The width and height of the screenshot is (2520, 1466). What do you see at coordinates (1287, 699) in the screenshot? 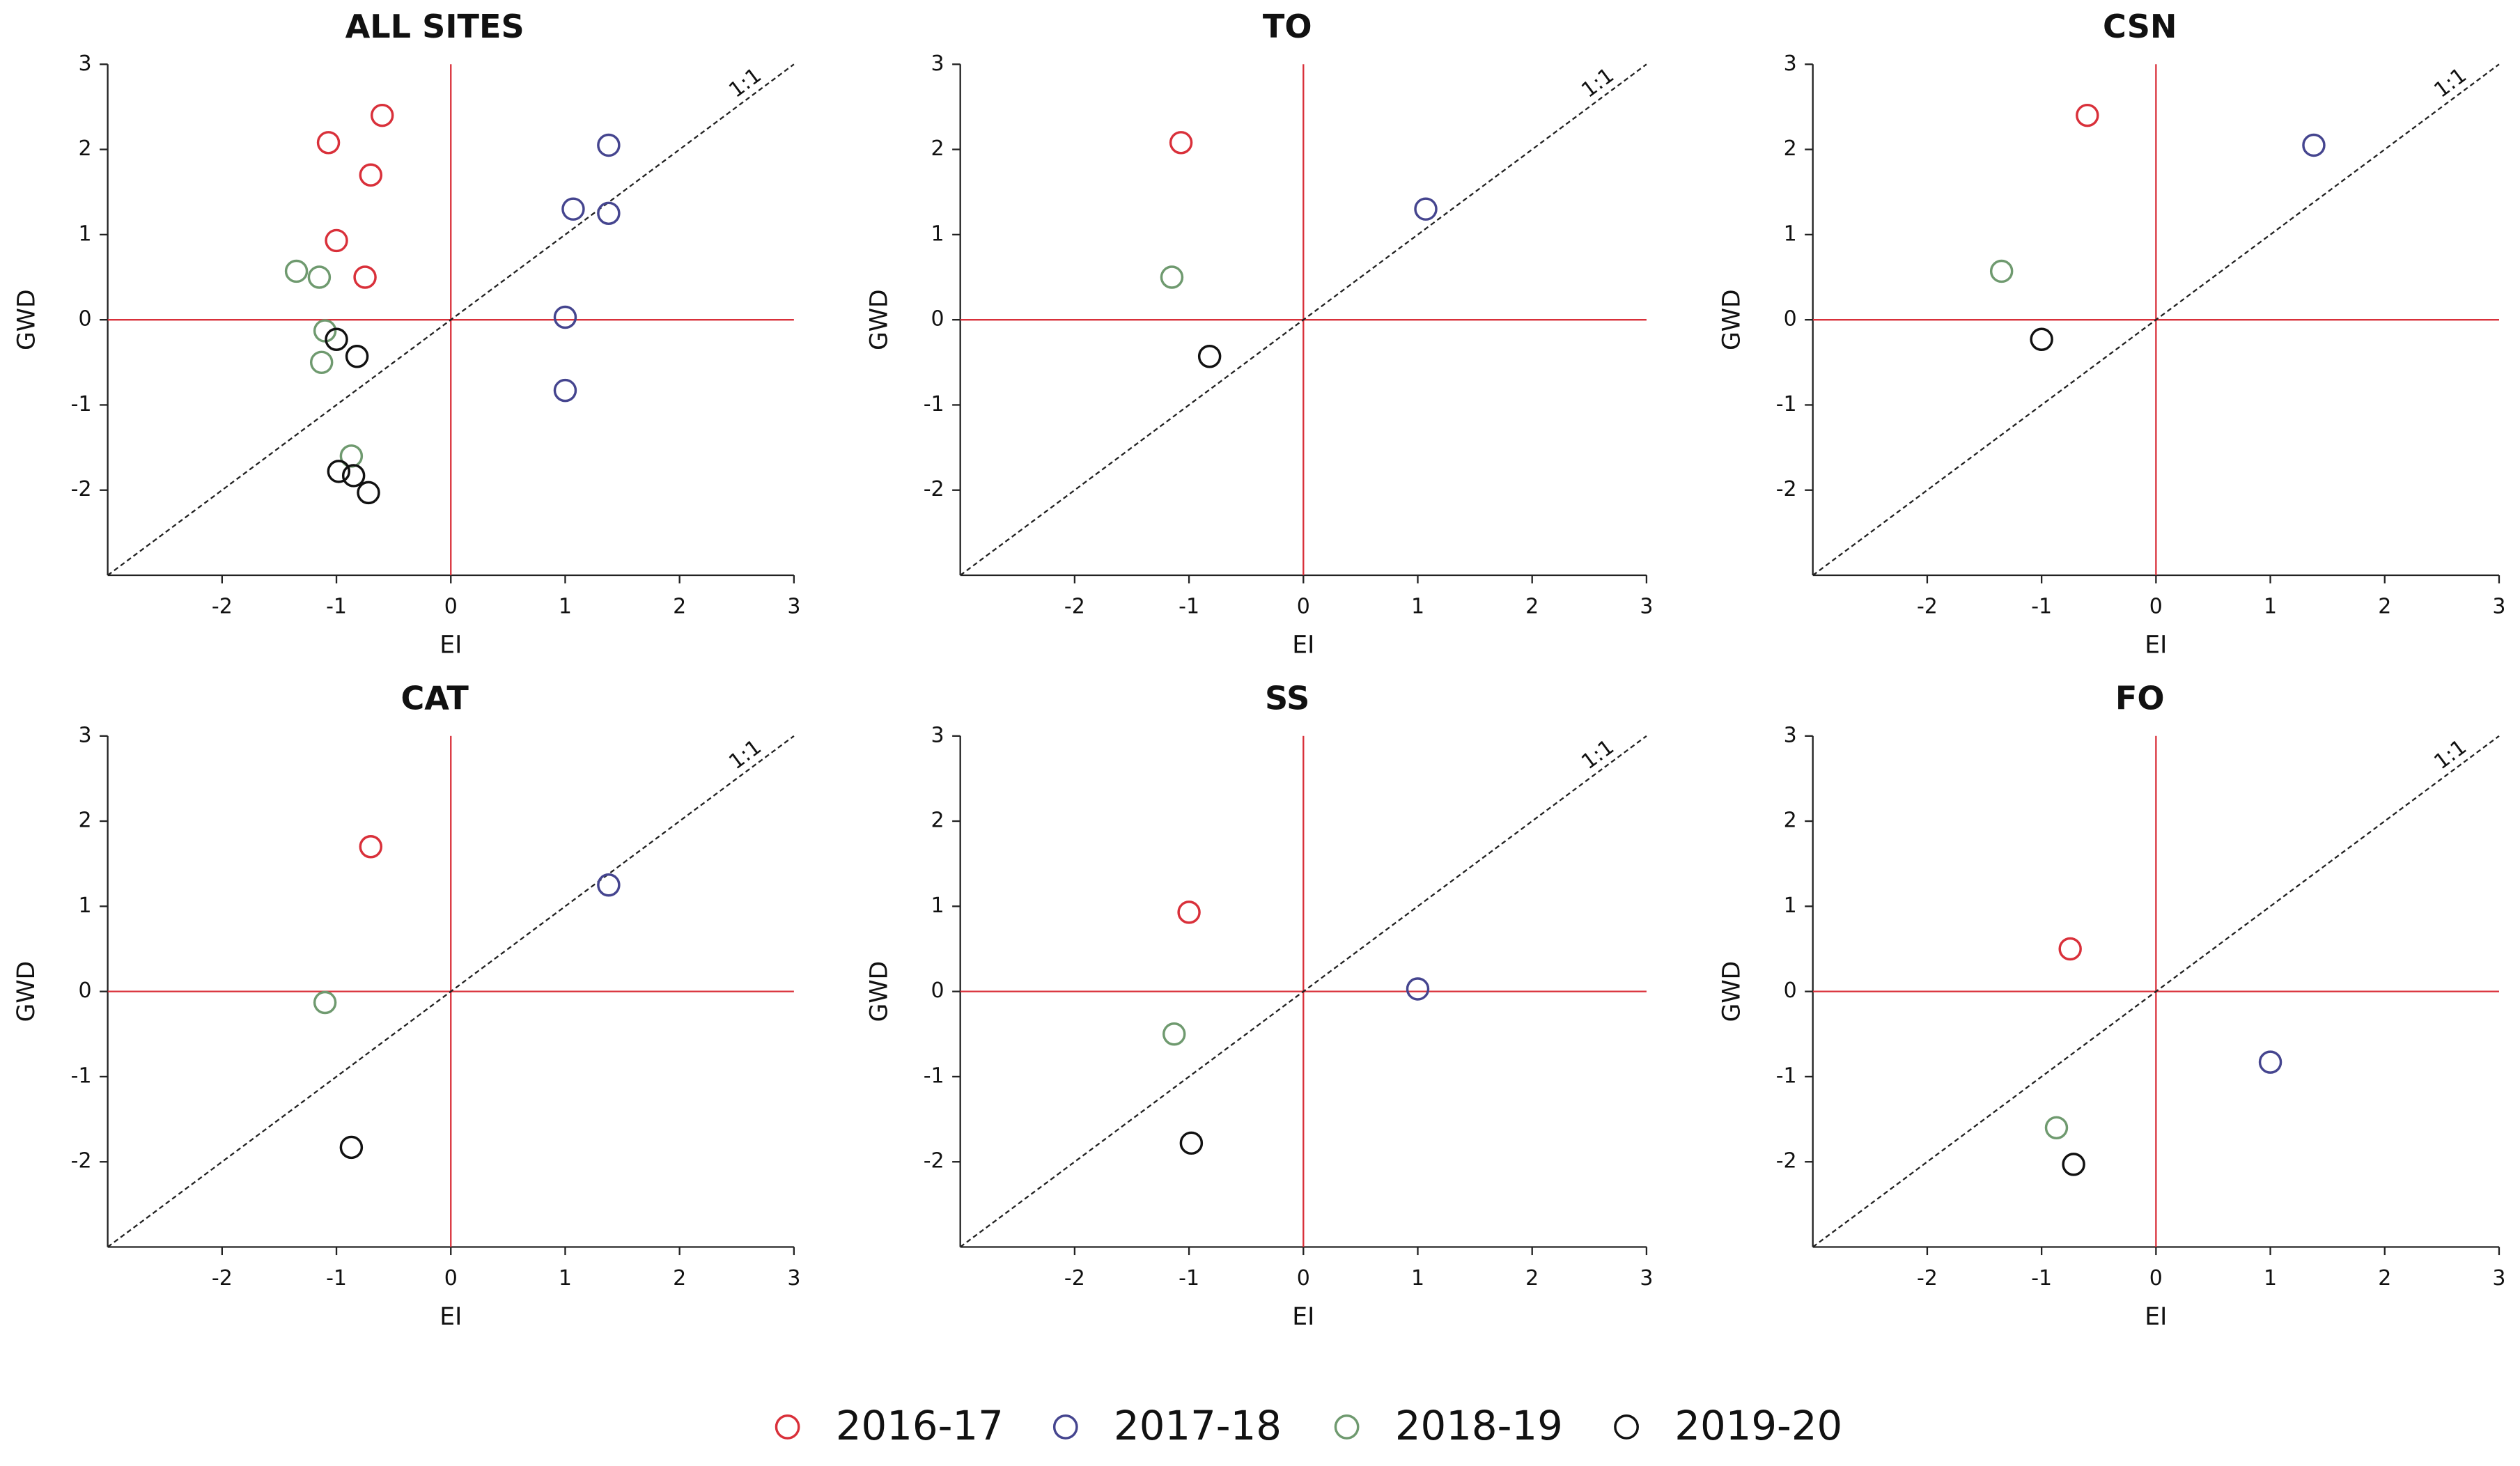
I see `chart-title: SS` at bounding box center [1287, 699].